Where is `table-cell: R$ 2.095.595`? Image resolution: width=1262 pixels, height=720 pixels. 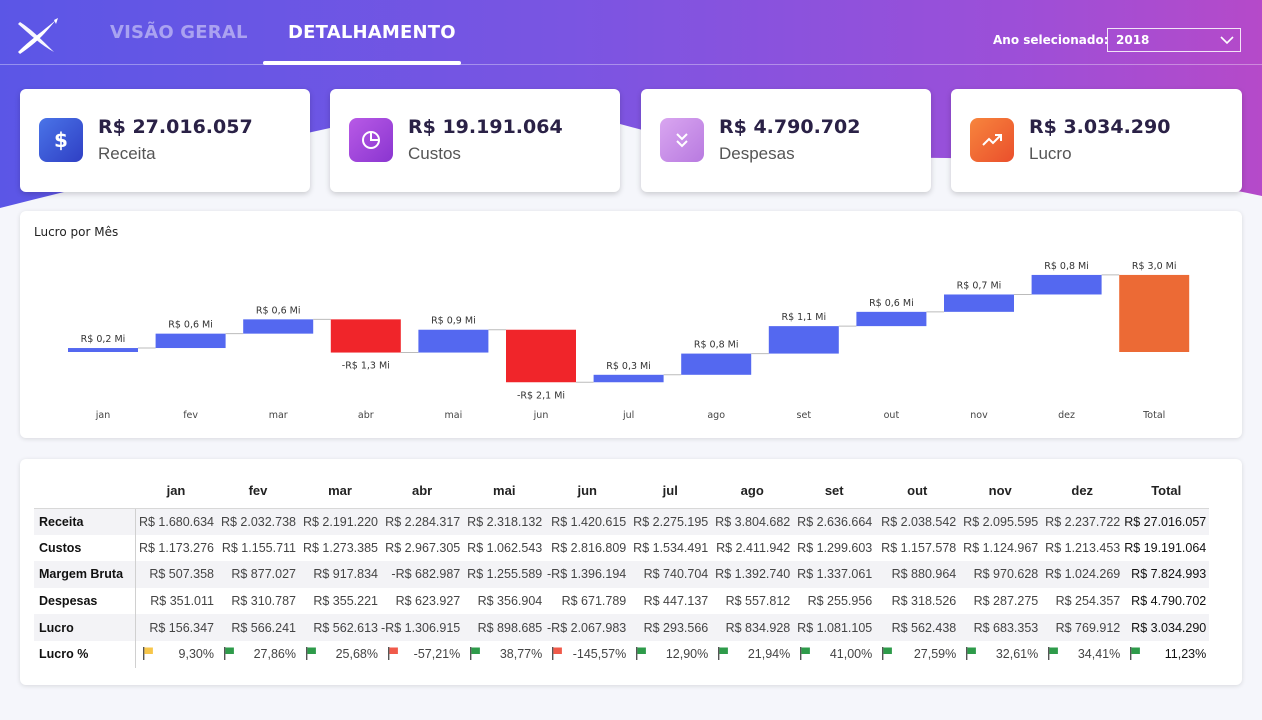 table-cell: R$ 2.095.595 is located at coordinates (1000, 521).